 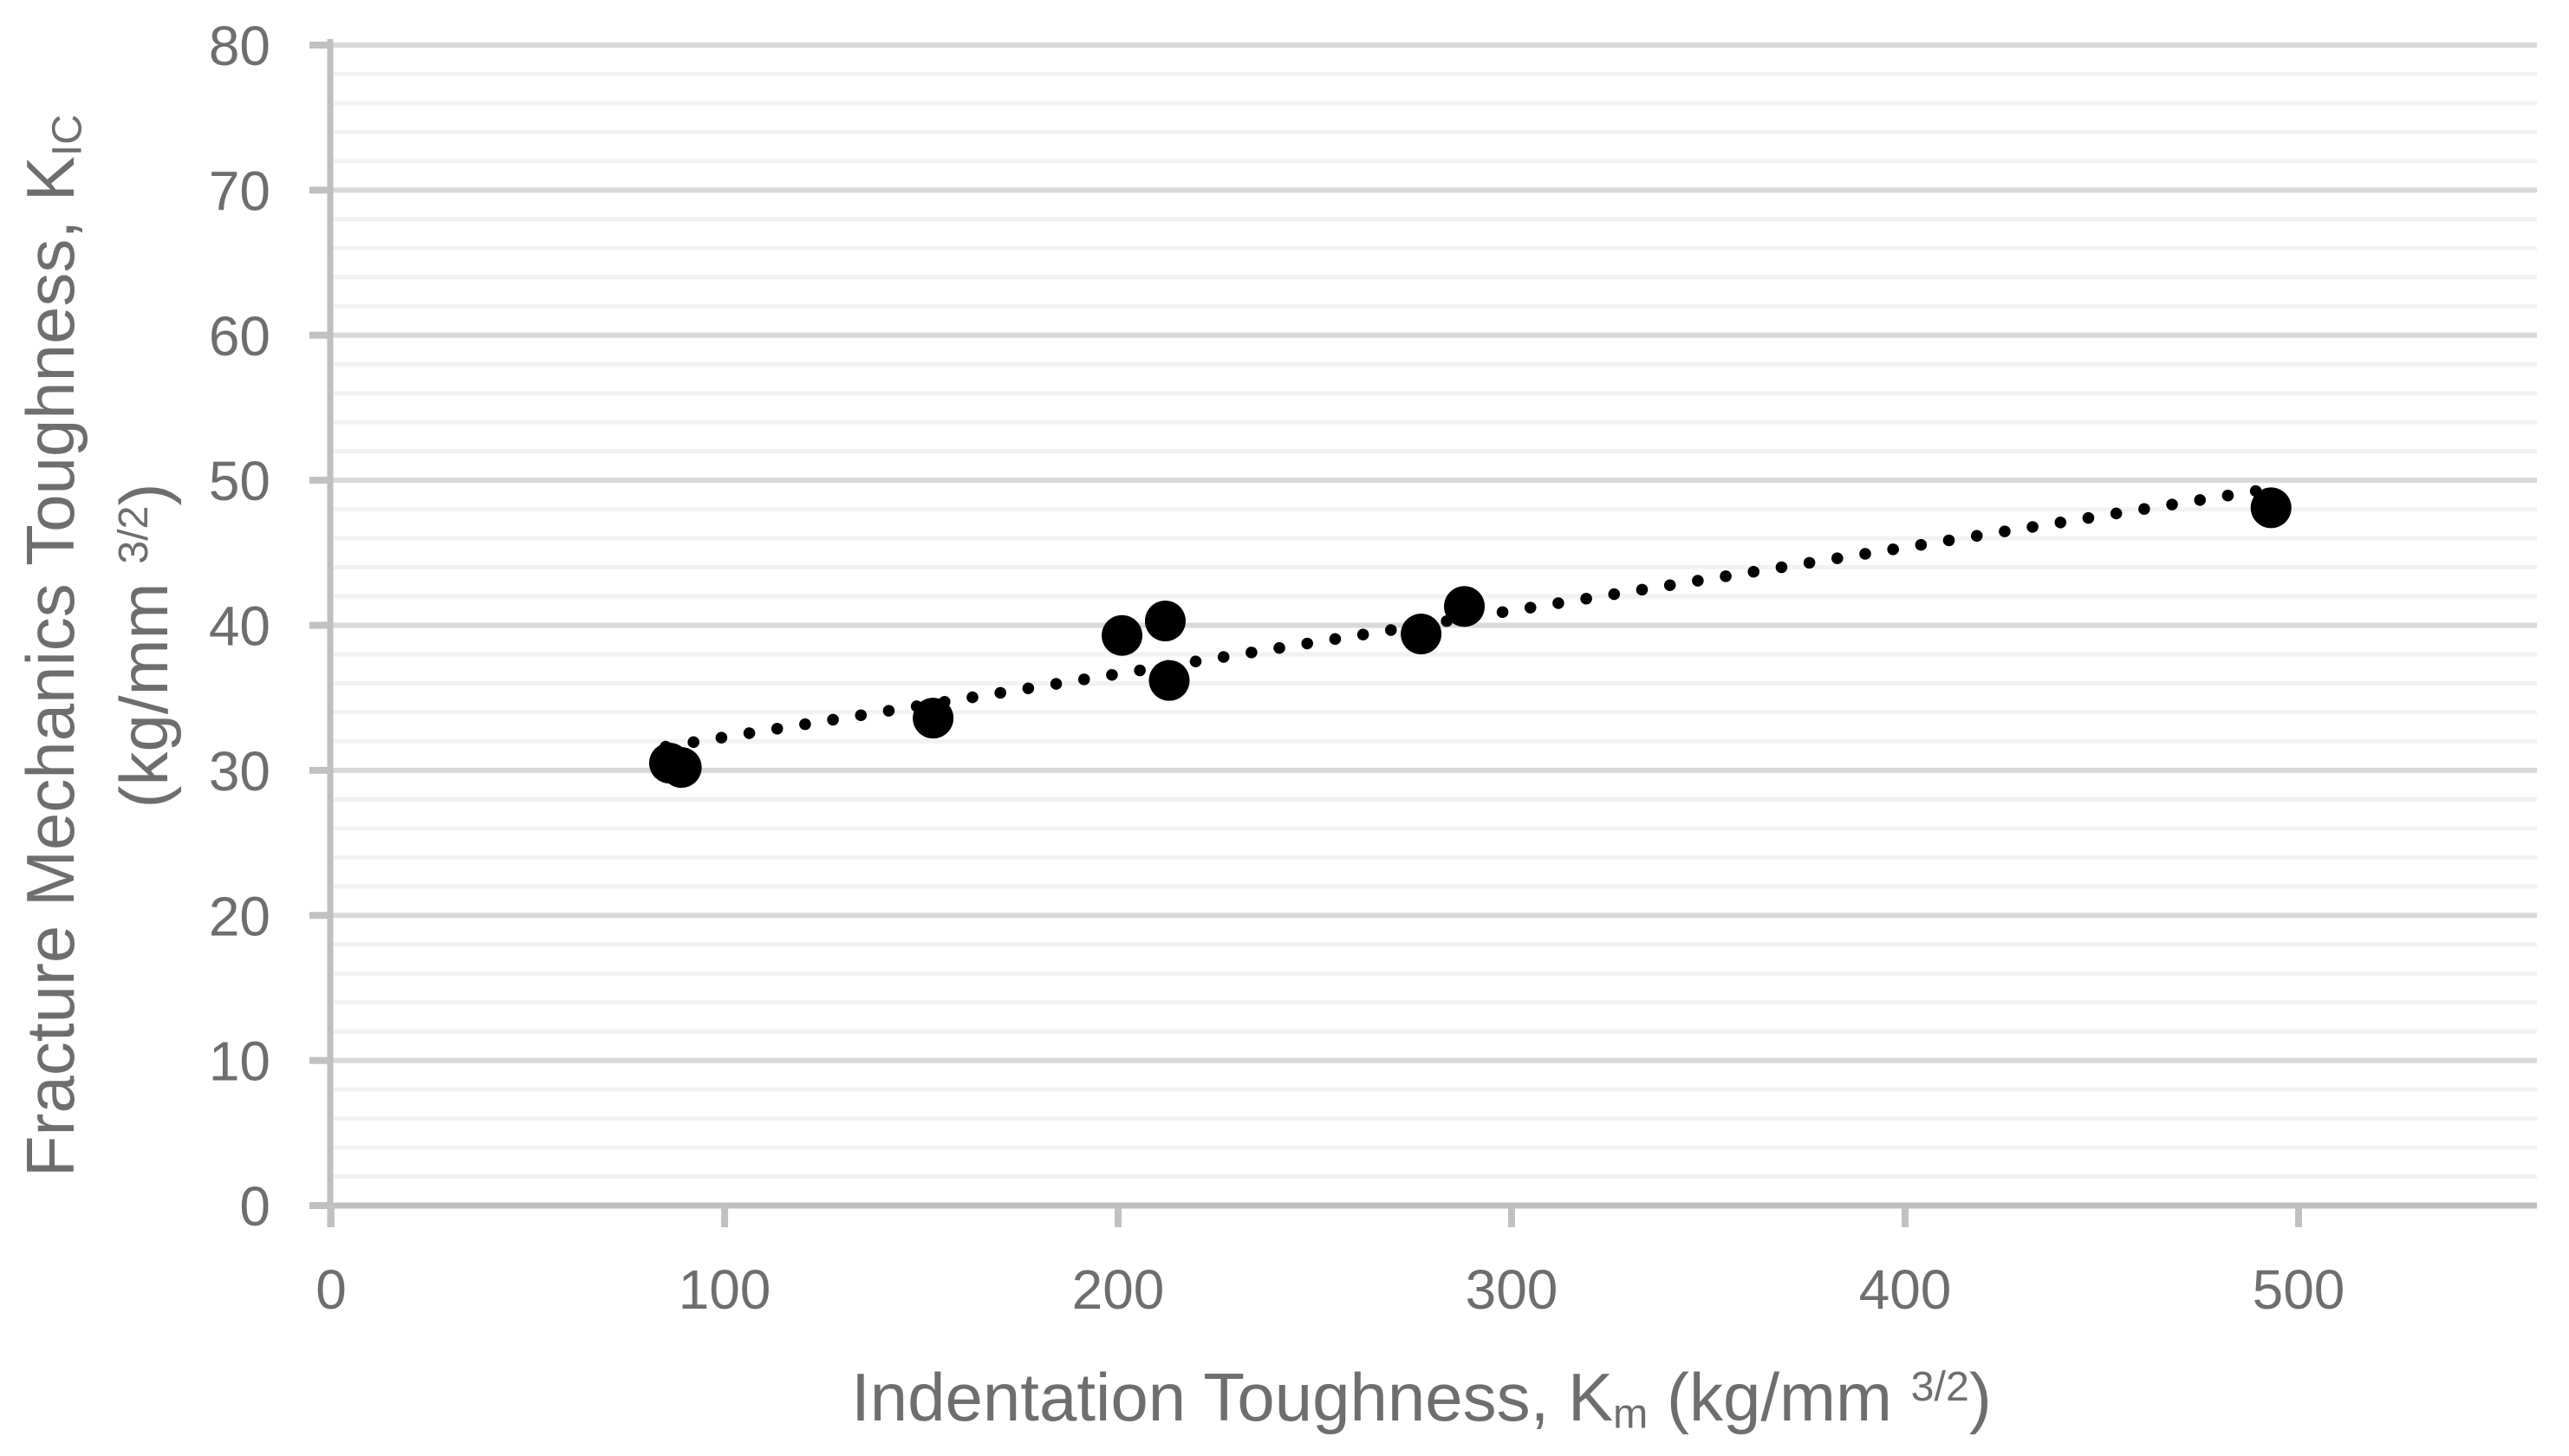 I want to click on x-axis-unit-pre: (kg/mm, so click(x=1780, y=1397).